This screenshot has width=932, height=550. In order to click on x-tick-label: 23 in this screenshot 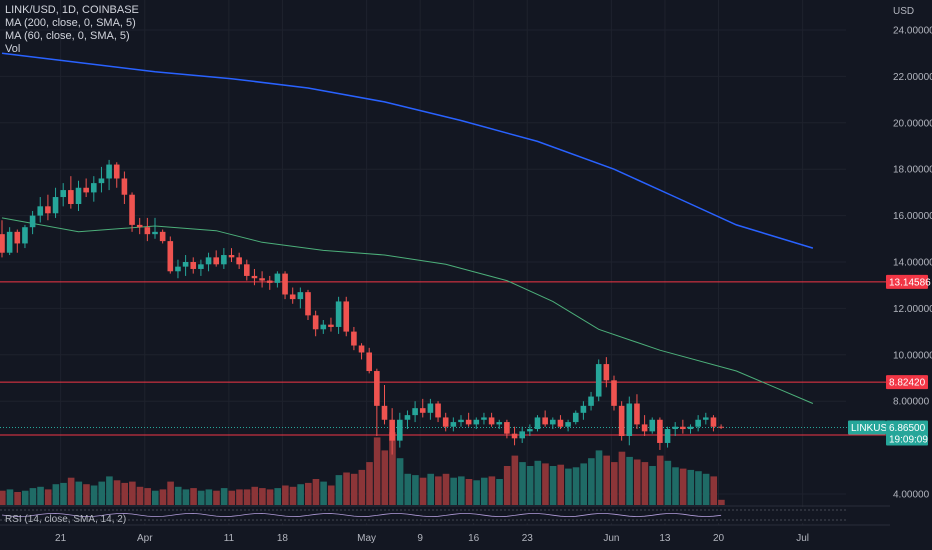, I will do `click(528, 538)`.